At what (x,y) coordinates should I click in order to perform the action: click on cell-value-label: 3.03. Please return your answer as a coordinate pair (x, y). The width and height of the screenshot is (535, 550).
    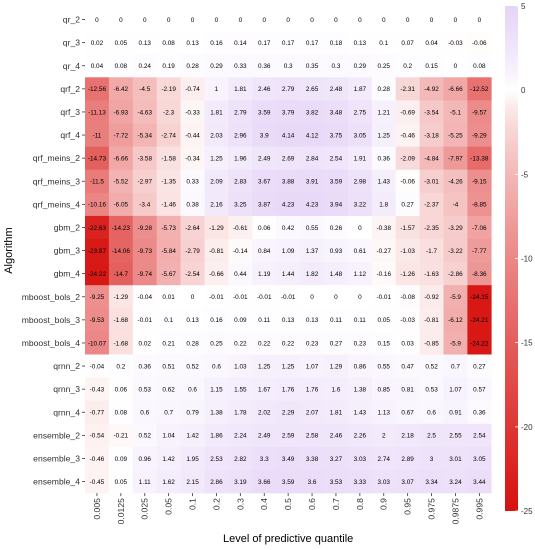
    Looking at the image, I should click on (360, 459).